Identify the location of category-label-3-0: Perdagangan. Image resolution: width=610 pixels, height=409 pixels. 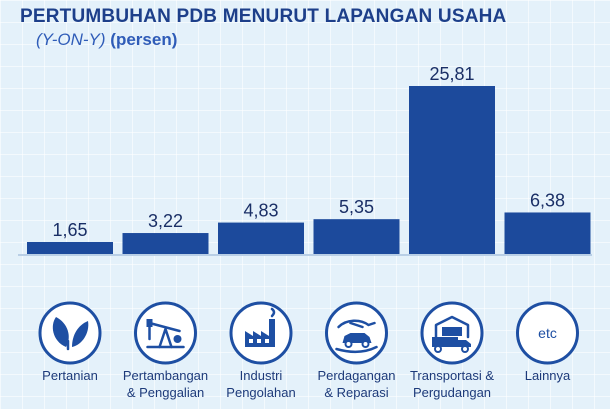
(356, 375).